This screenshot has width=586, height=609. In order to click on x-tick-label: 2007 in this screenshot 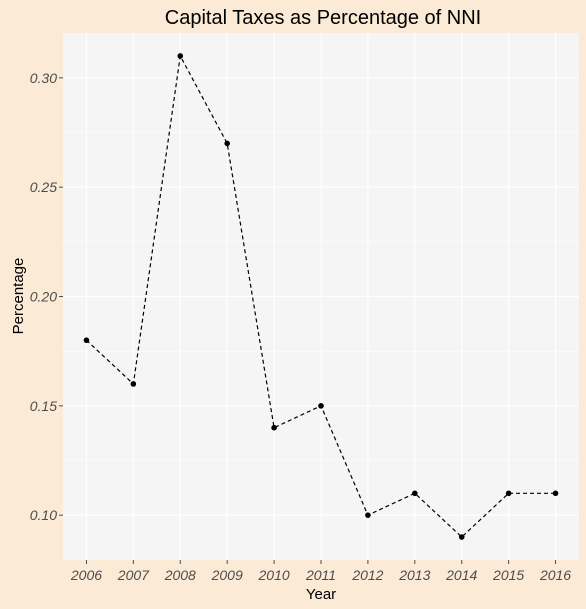, I will do `click(133, 575)`.